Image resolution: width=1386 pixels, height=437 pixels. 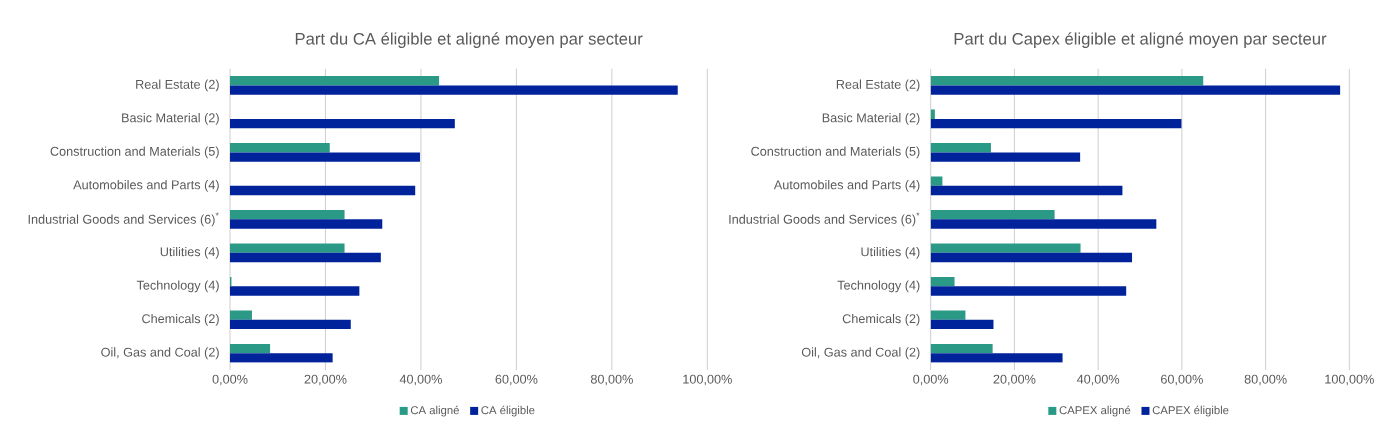 I want to click on legend-label: CAPEX aligné, so click(x=1095, y=411).